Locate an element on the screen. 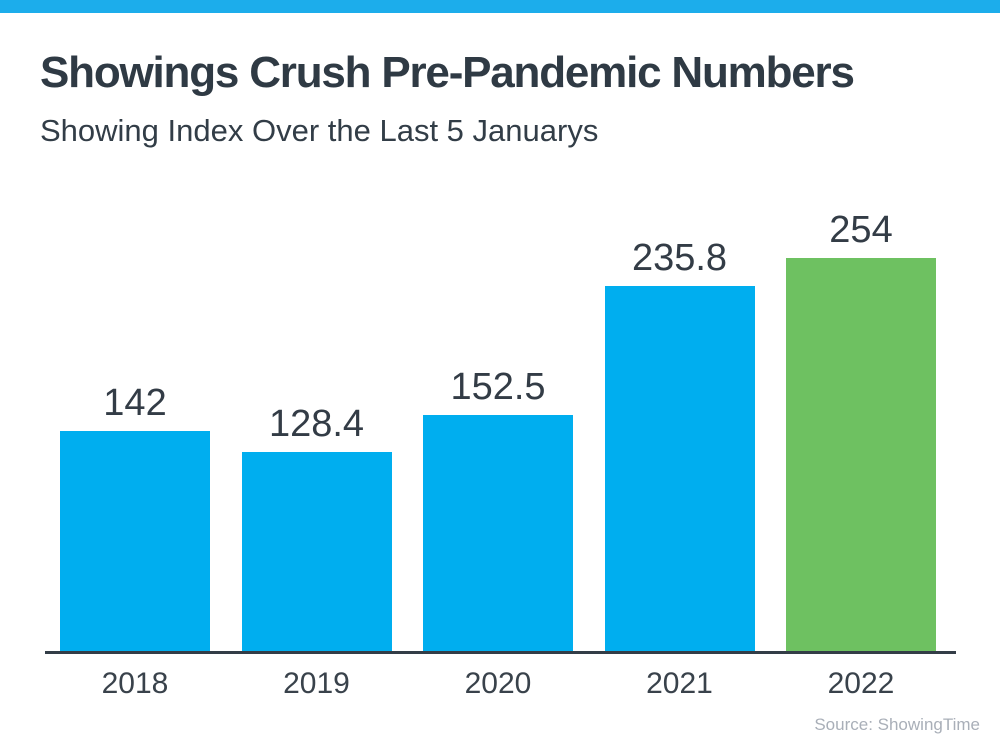 The width and height of the screenshot is (1000, 750). bar-slot-2022: 254 is located at coordinates (861, 431).